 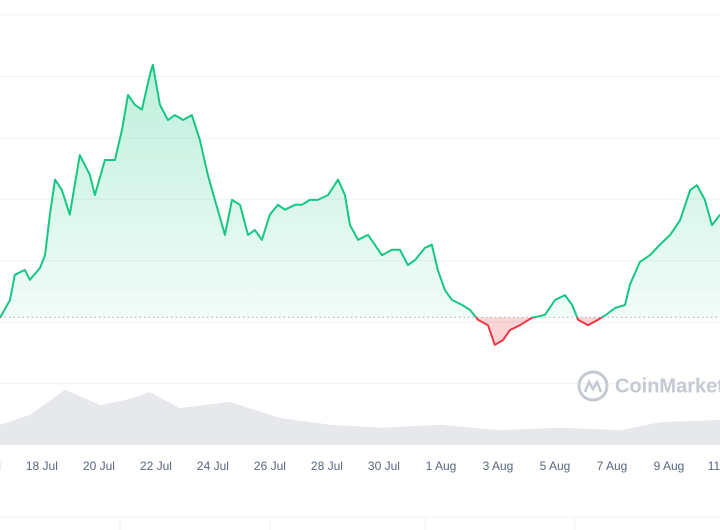 What do you see at coordinates (441, 466) in the screenshot?
I see `x-tick-label: 1 Aug` at bounding box center [441, 466].